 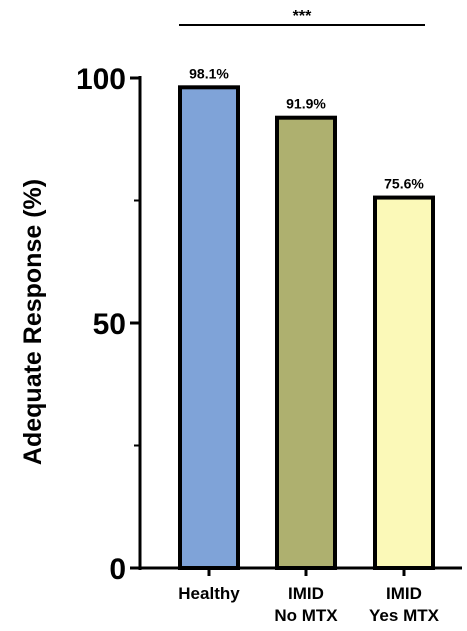 I want to click on data-labels-group: 98.1% 91.9% 75.6%, so click(x=306, y=128).